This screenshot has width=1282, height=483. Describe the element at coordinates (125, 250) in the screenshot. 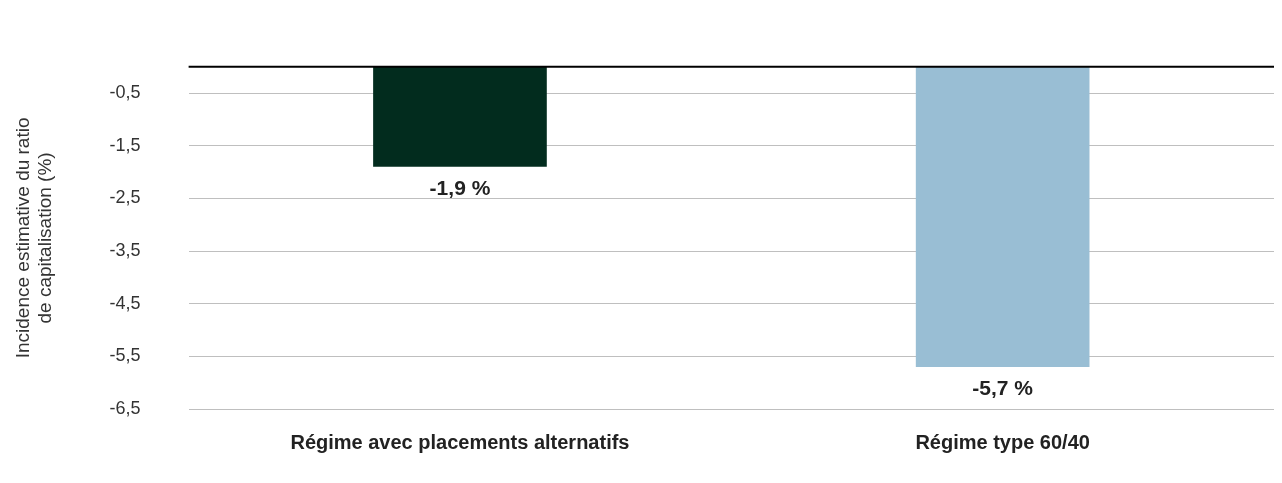

I see `y-tick-label: -3,5` at that location.